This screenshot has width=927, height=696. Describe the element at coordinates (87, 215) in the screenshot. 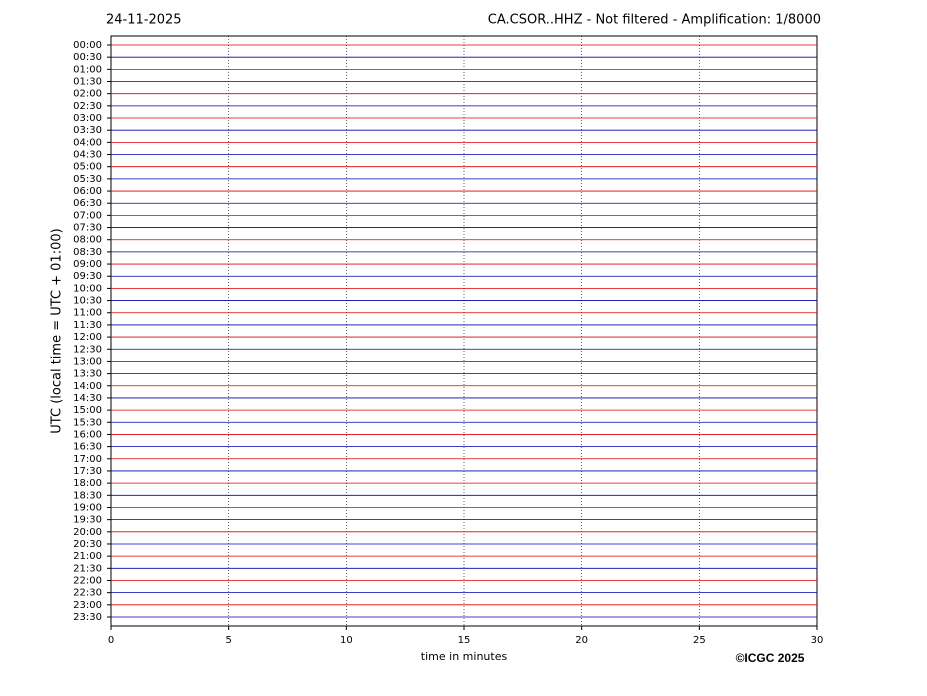

I see `y-tick-label: 07:00` at that location.